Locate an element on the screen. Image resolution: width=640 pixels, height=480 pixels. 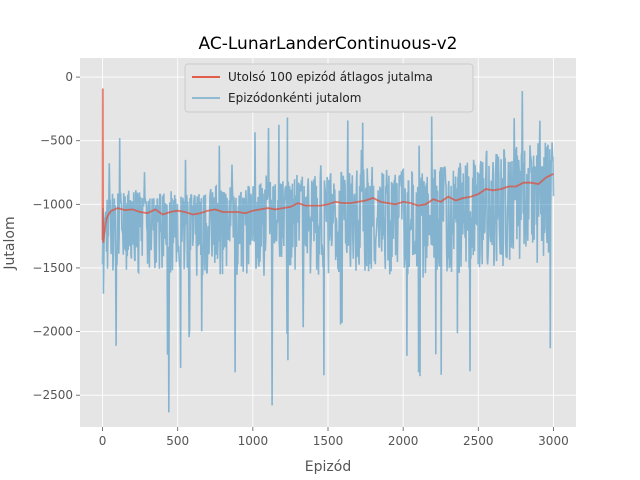
y-axis-label: Jutalom is located at coordinates (10, 243).